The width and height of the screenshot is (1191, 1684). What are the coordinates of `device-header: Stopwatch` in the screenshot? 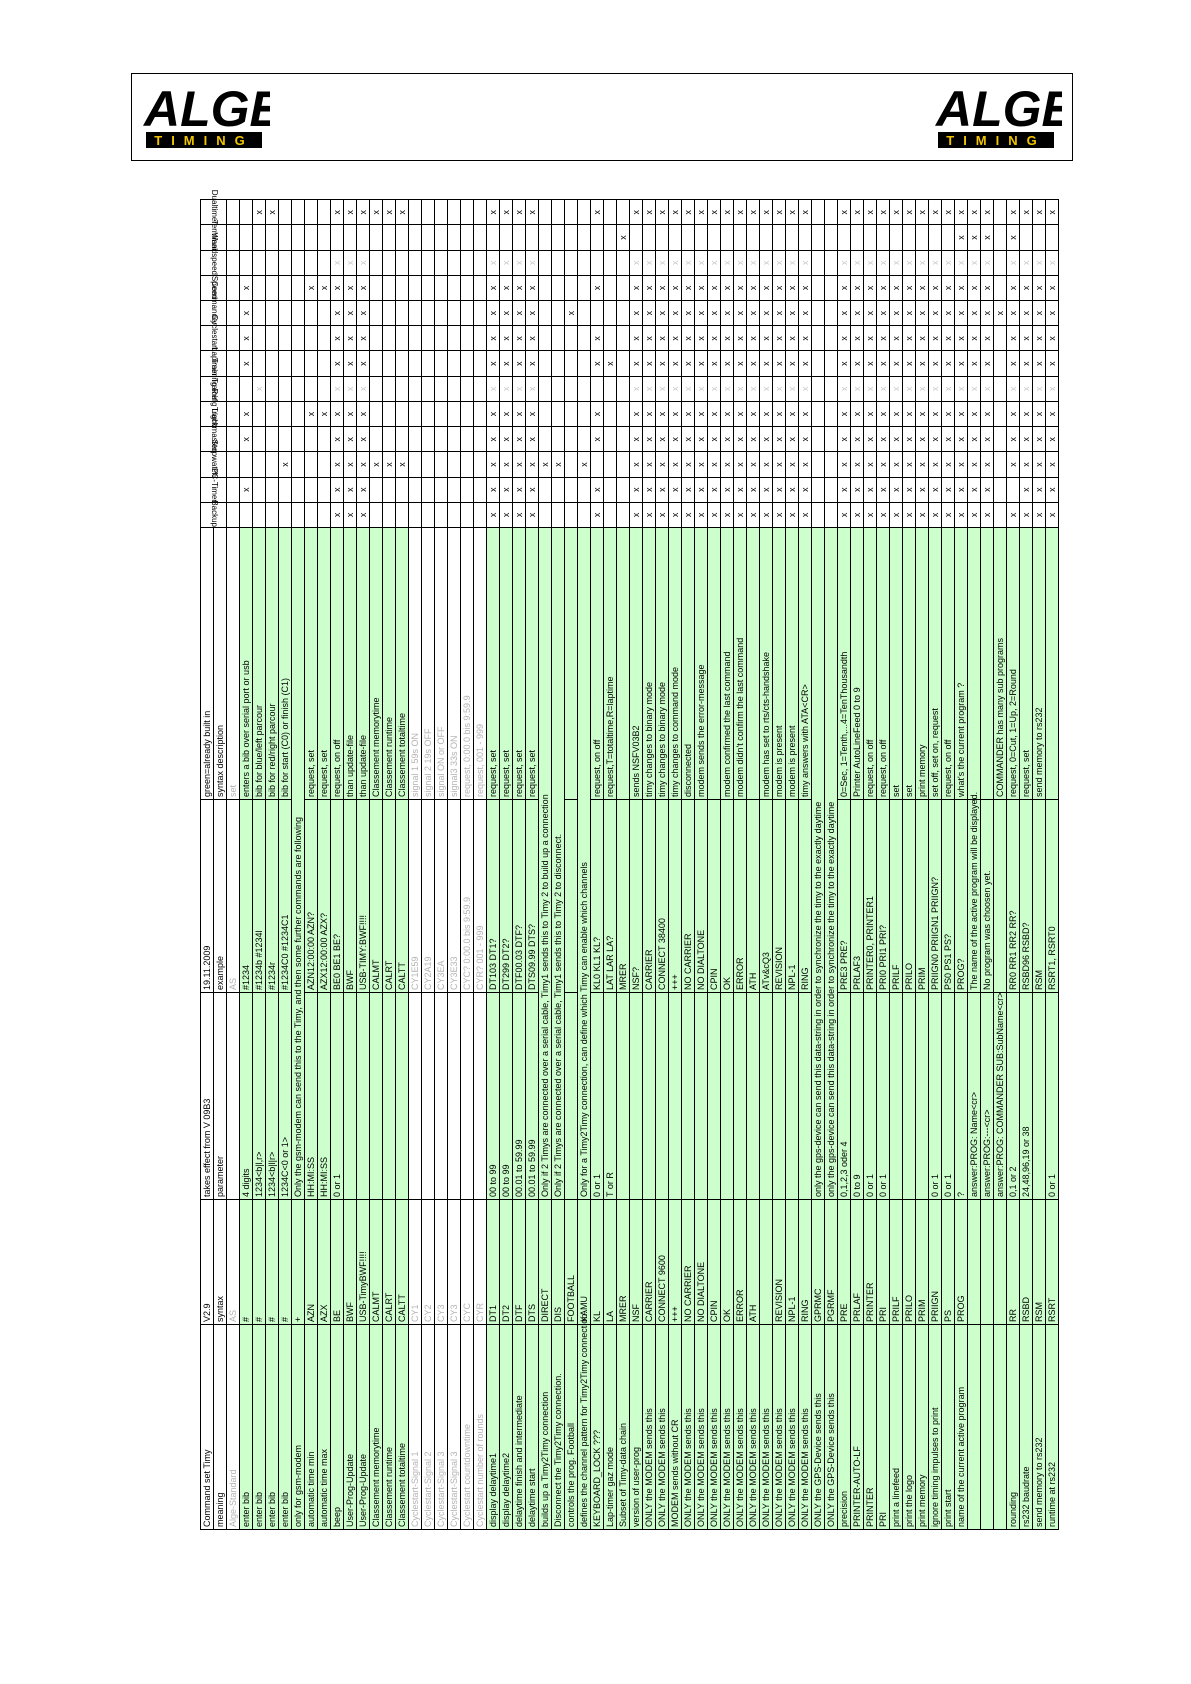 It's located at (213, 458).